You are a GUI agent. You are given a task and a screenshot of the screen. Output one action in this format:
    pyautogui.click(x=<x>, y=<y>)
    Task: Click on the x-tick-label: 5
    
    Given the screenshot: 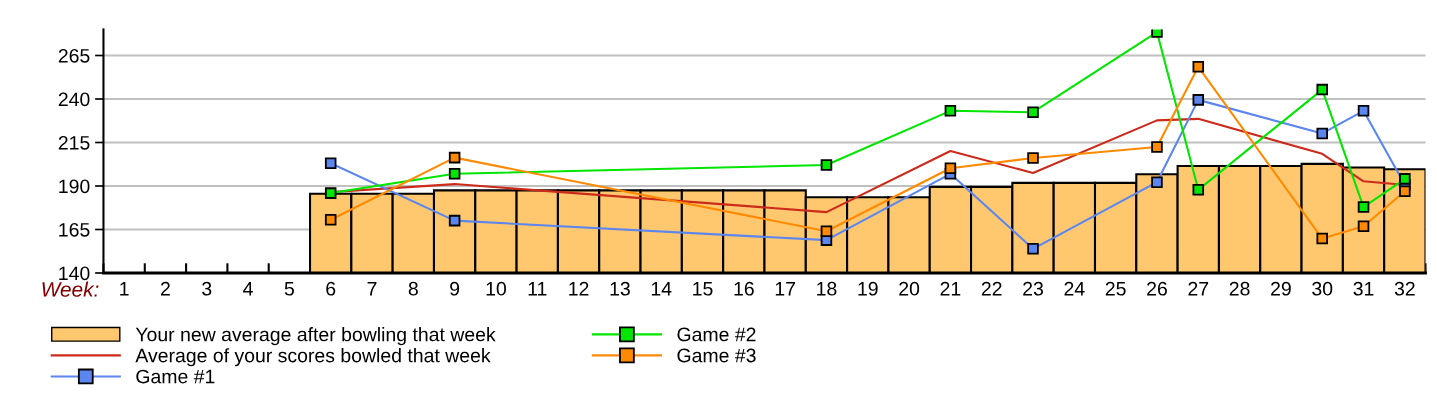 What is the action you would take?
    pyautogui.click(x=289, y=289)
    